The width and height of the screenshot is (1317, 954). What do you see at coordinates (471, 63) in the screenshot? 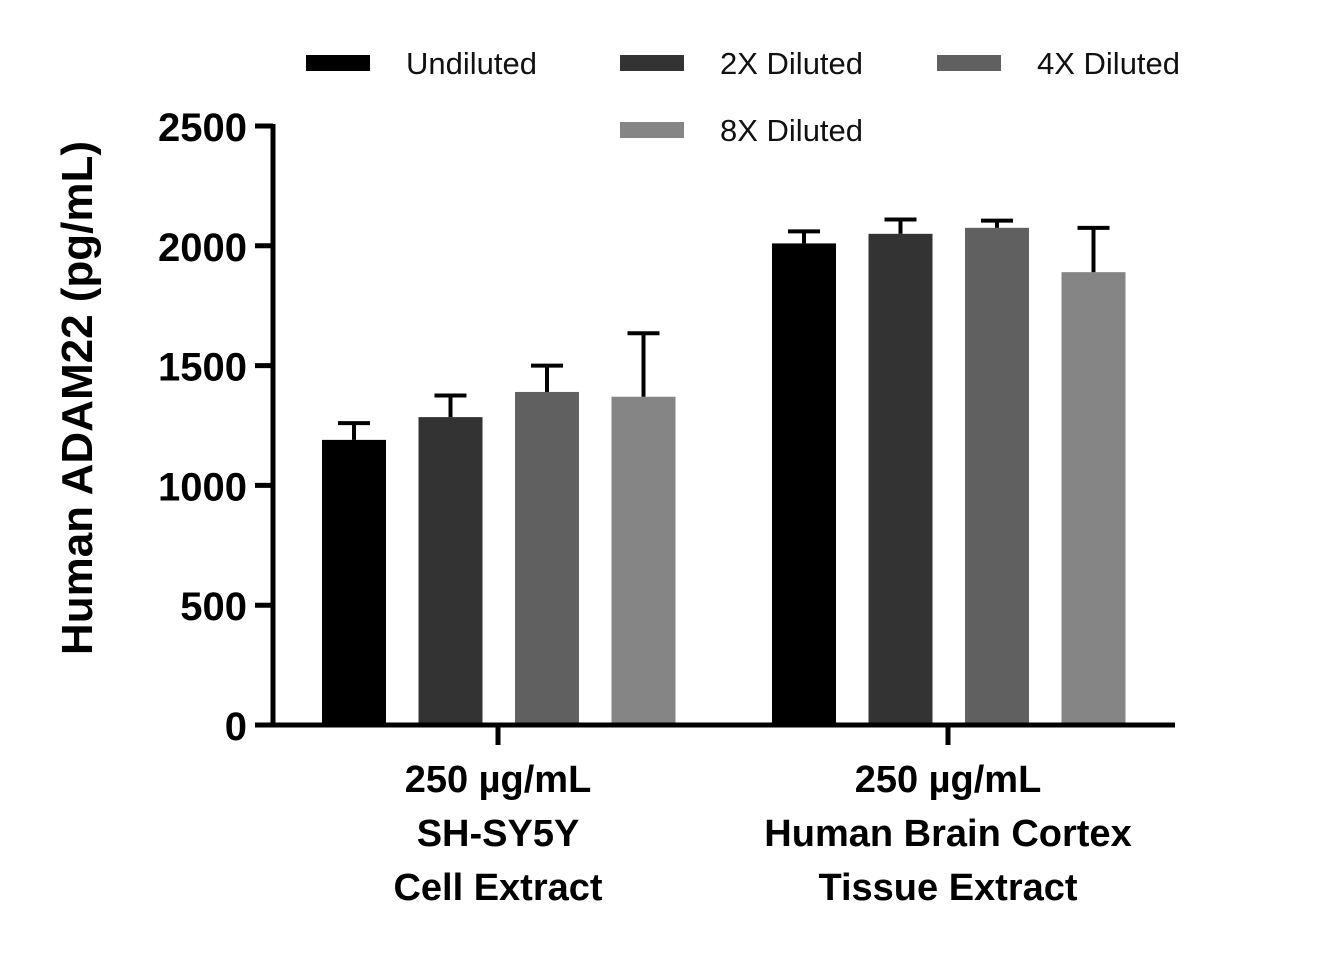
I see `legend-label: Undiluted` at bounding box center [471, 63].